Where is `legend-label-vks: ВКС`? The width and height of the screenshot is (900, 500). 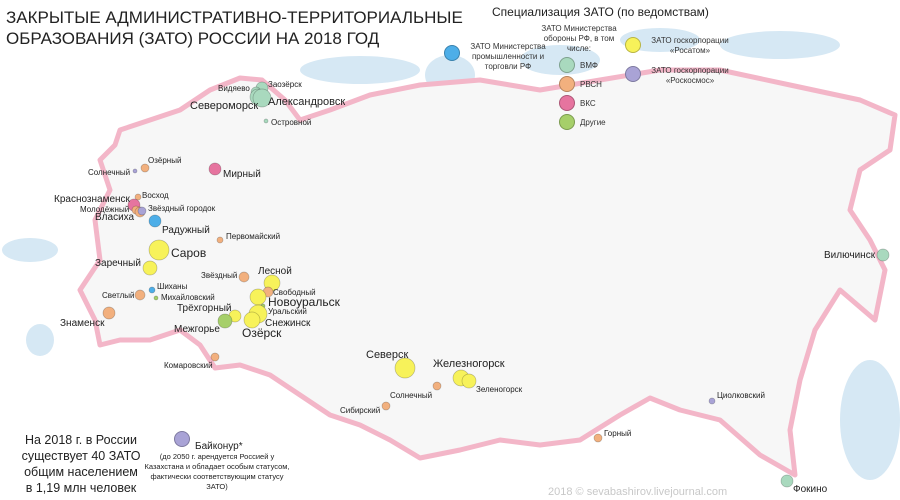
legend-label-vks: ВКС is located at coordinates (588, 103).